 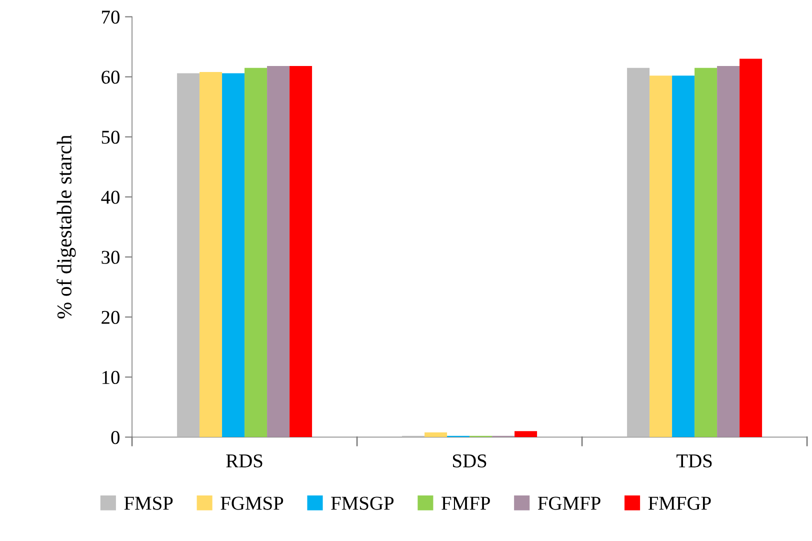 What do you see at coordinates (111, 17) in the screenshot?
I see `y-tick-label: 70` at bounding box center [111, 17].